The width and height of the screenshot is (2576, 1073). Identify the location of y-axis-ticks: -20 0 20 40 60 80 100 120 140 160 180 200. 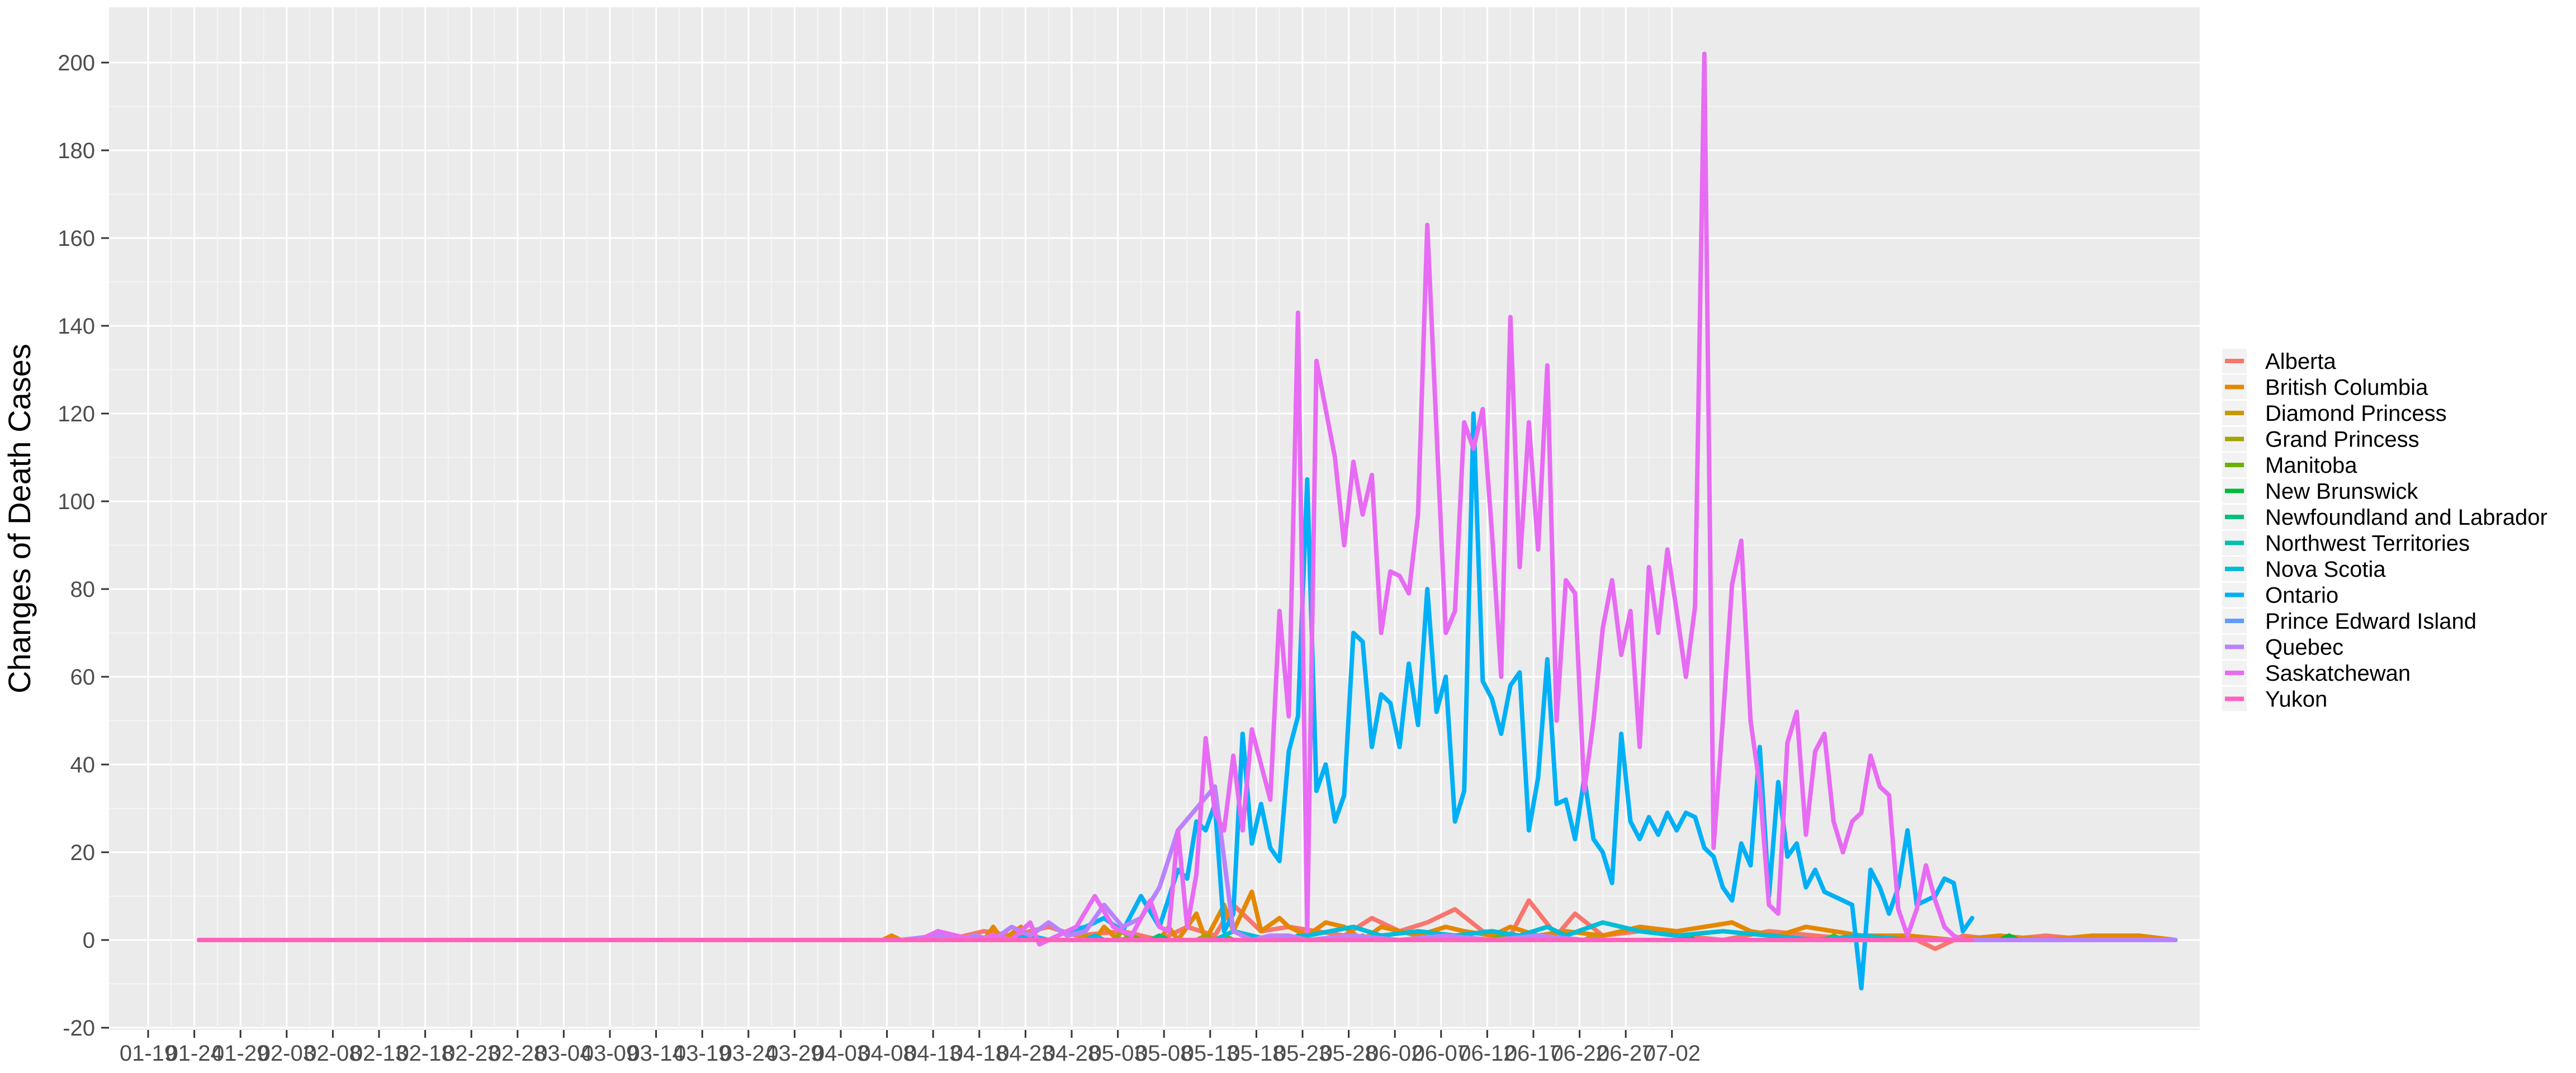
(83, 546).